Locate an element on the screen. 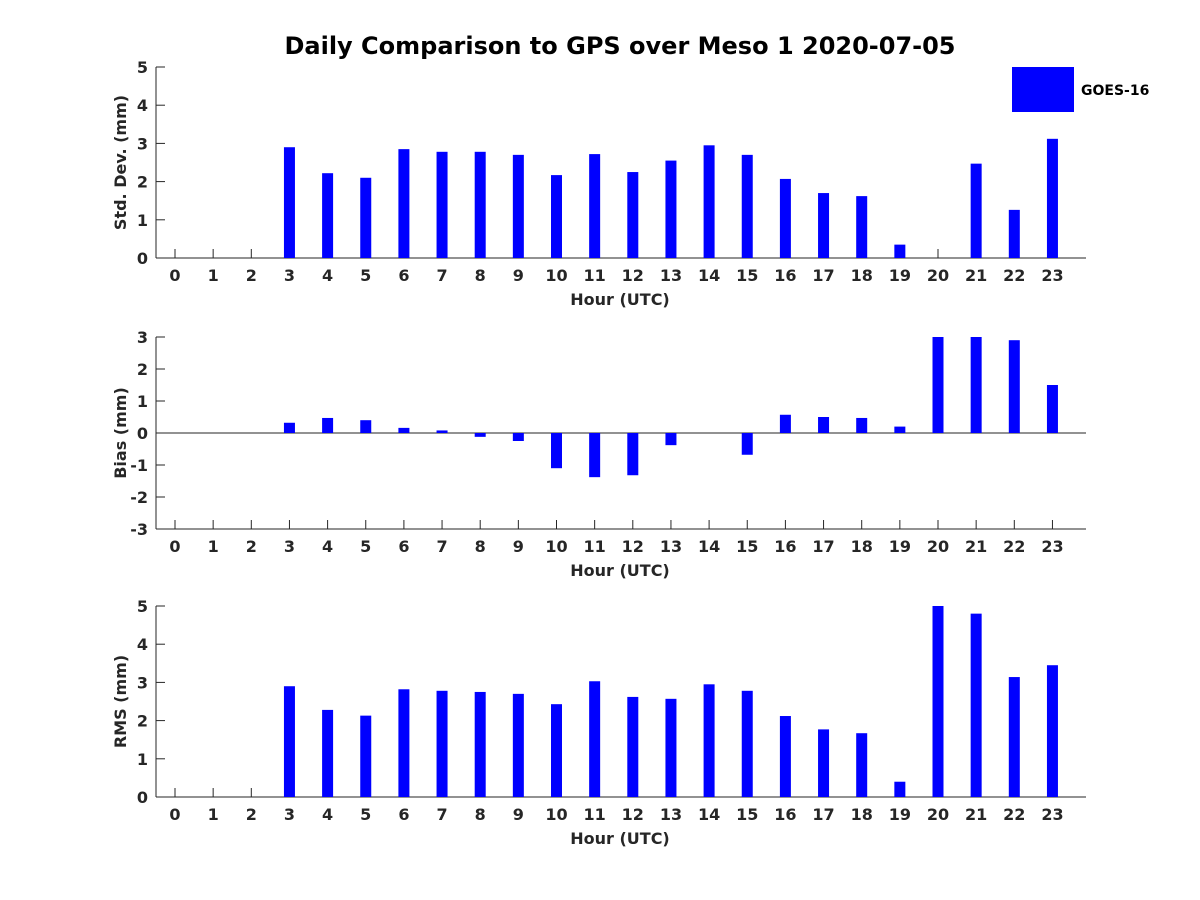 The width and height of the screenshot is (1200, 900). legend: GOES-16 is located at coordinates (1080, 89).